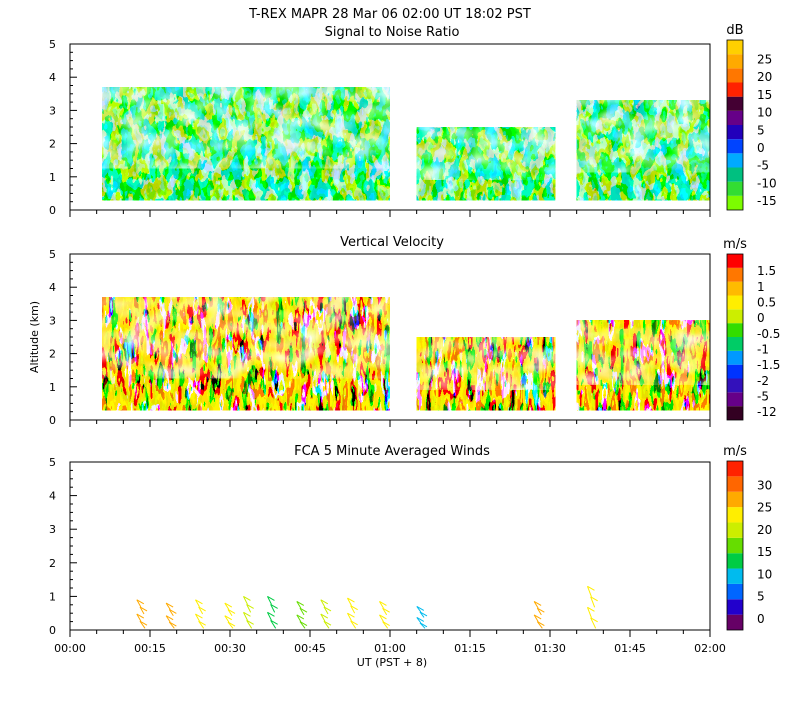  Describe the element at coordinates (406, 144) in the screenshot. I see `snr-heatmap` at that location.